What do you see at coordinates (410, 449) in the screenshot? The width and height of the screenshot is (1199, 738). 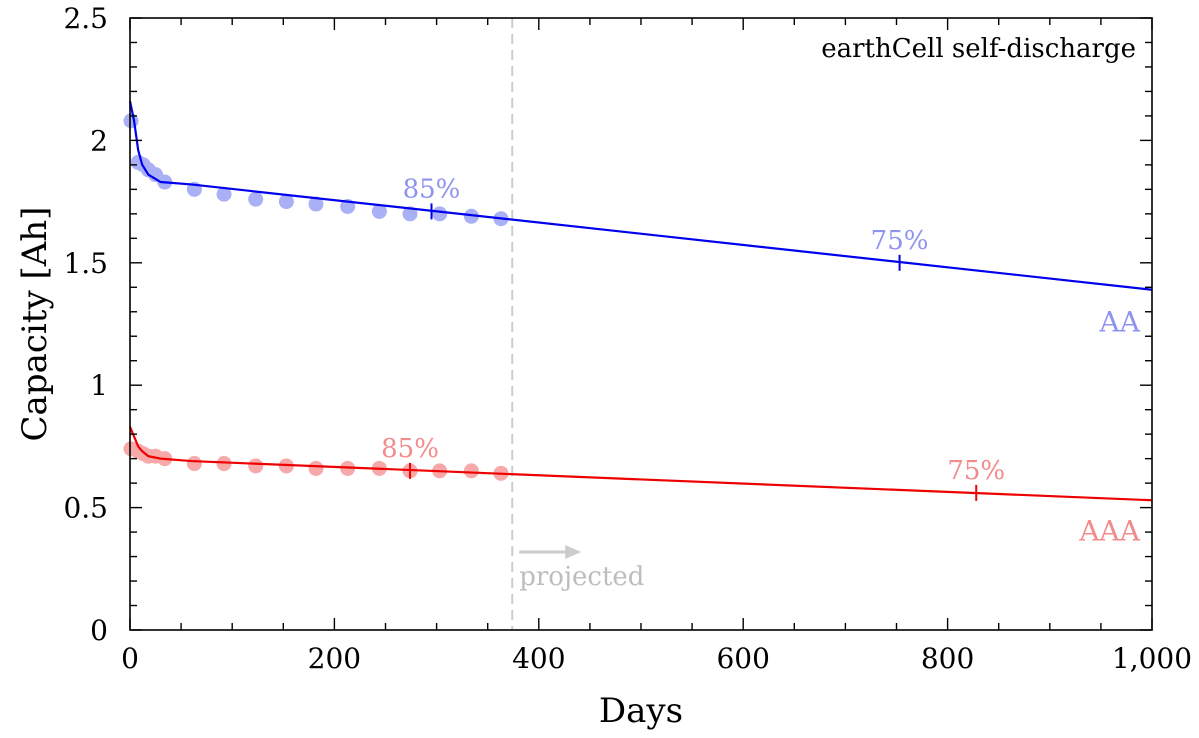 I see `aaa-marker-label: 85%` at bounding box center [410, 449].